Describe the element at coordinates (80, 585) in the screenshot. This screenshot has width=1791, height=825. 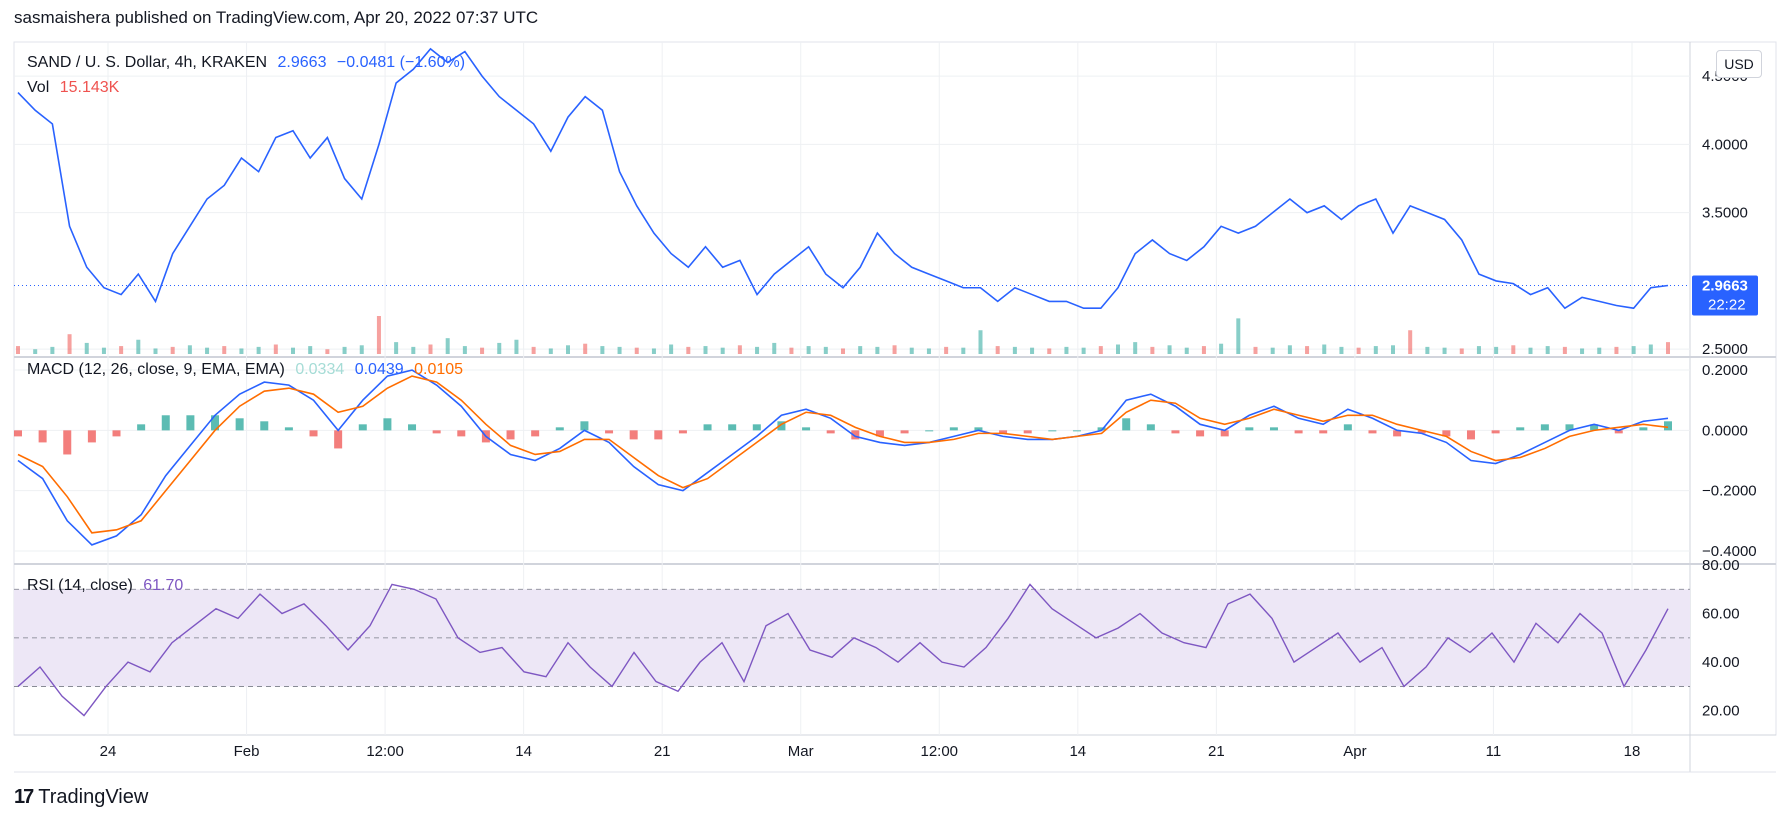
I see `rsi-label: RSI (14, close)` at that location.